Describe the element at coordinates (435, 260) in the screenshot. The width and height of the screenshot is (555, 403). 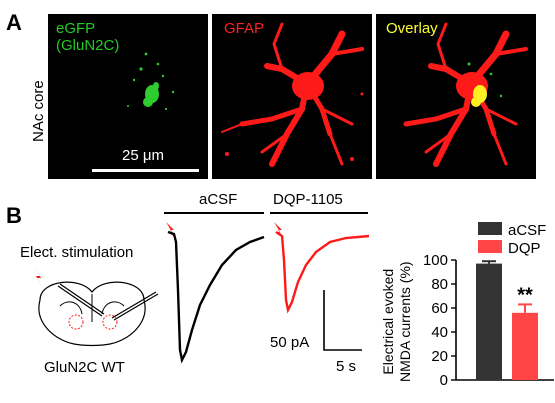
I see `y-tick-label: 100` at that location.